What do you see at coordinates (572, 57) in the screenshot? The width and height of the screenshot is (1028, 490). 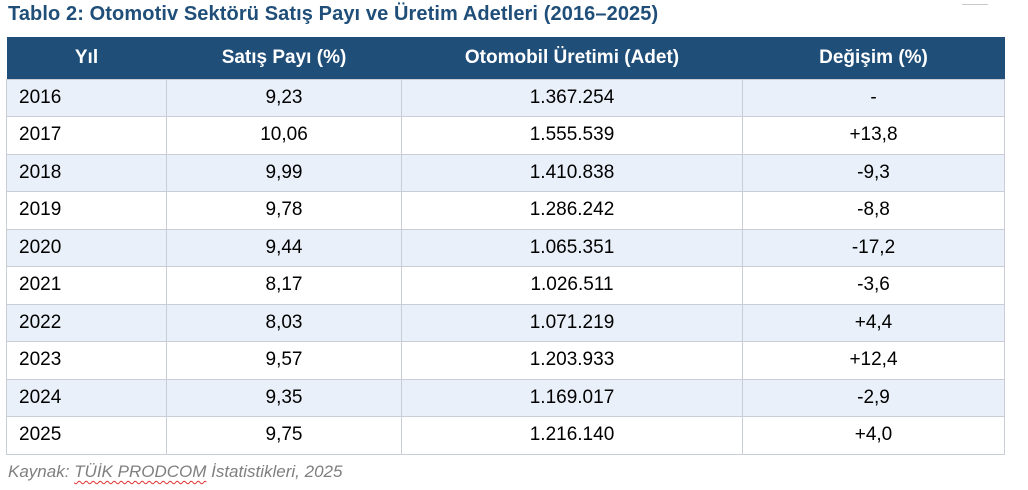 I see `header-production: Otomobil Üretimi (Adet)` at bounding box center [572, 57].